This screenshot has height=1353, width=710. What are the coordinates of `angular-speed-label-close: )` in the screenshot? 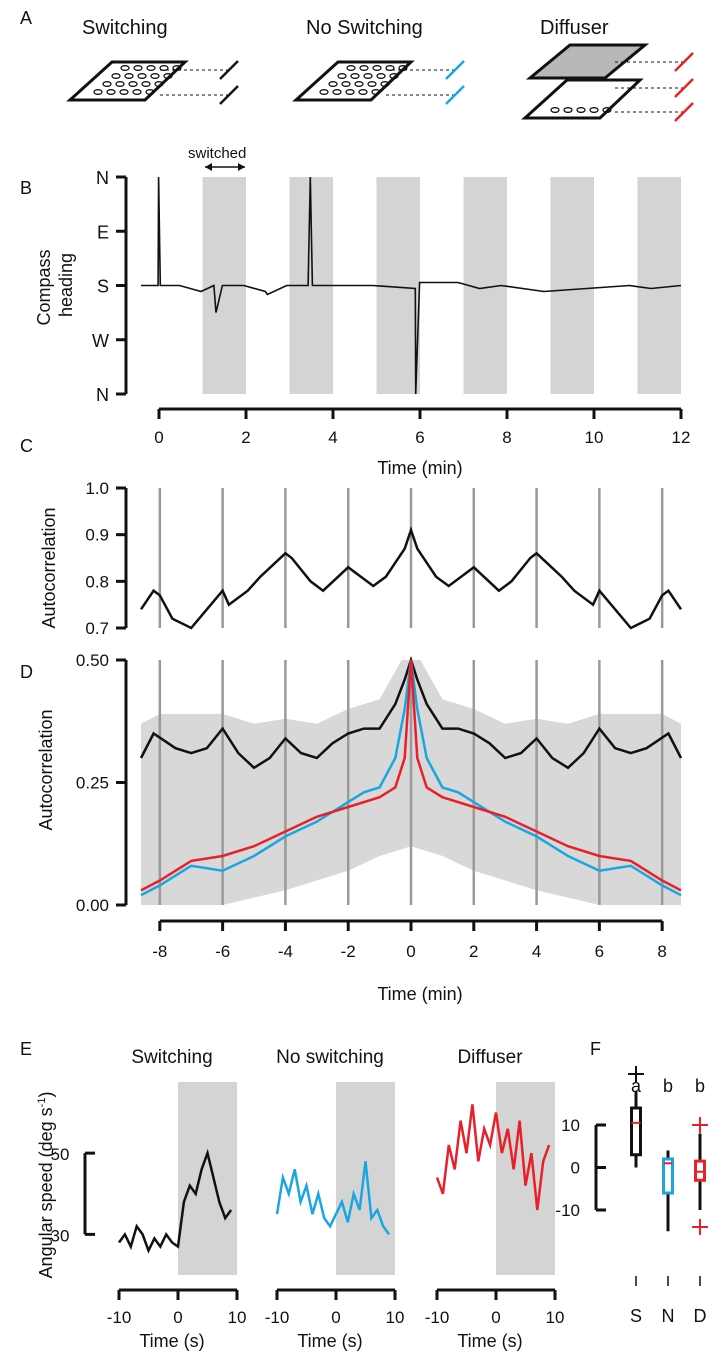 It's located at (46, 1095).